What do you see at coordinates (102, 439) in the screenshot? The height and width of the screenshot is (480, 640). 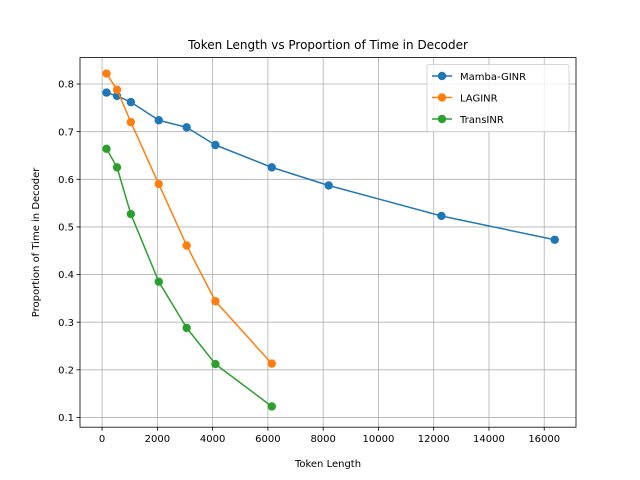 I see `x-tick-label: 0` at bounding box center [102, 439].